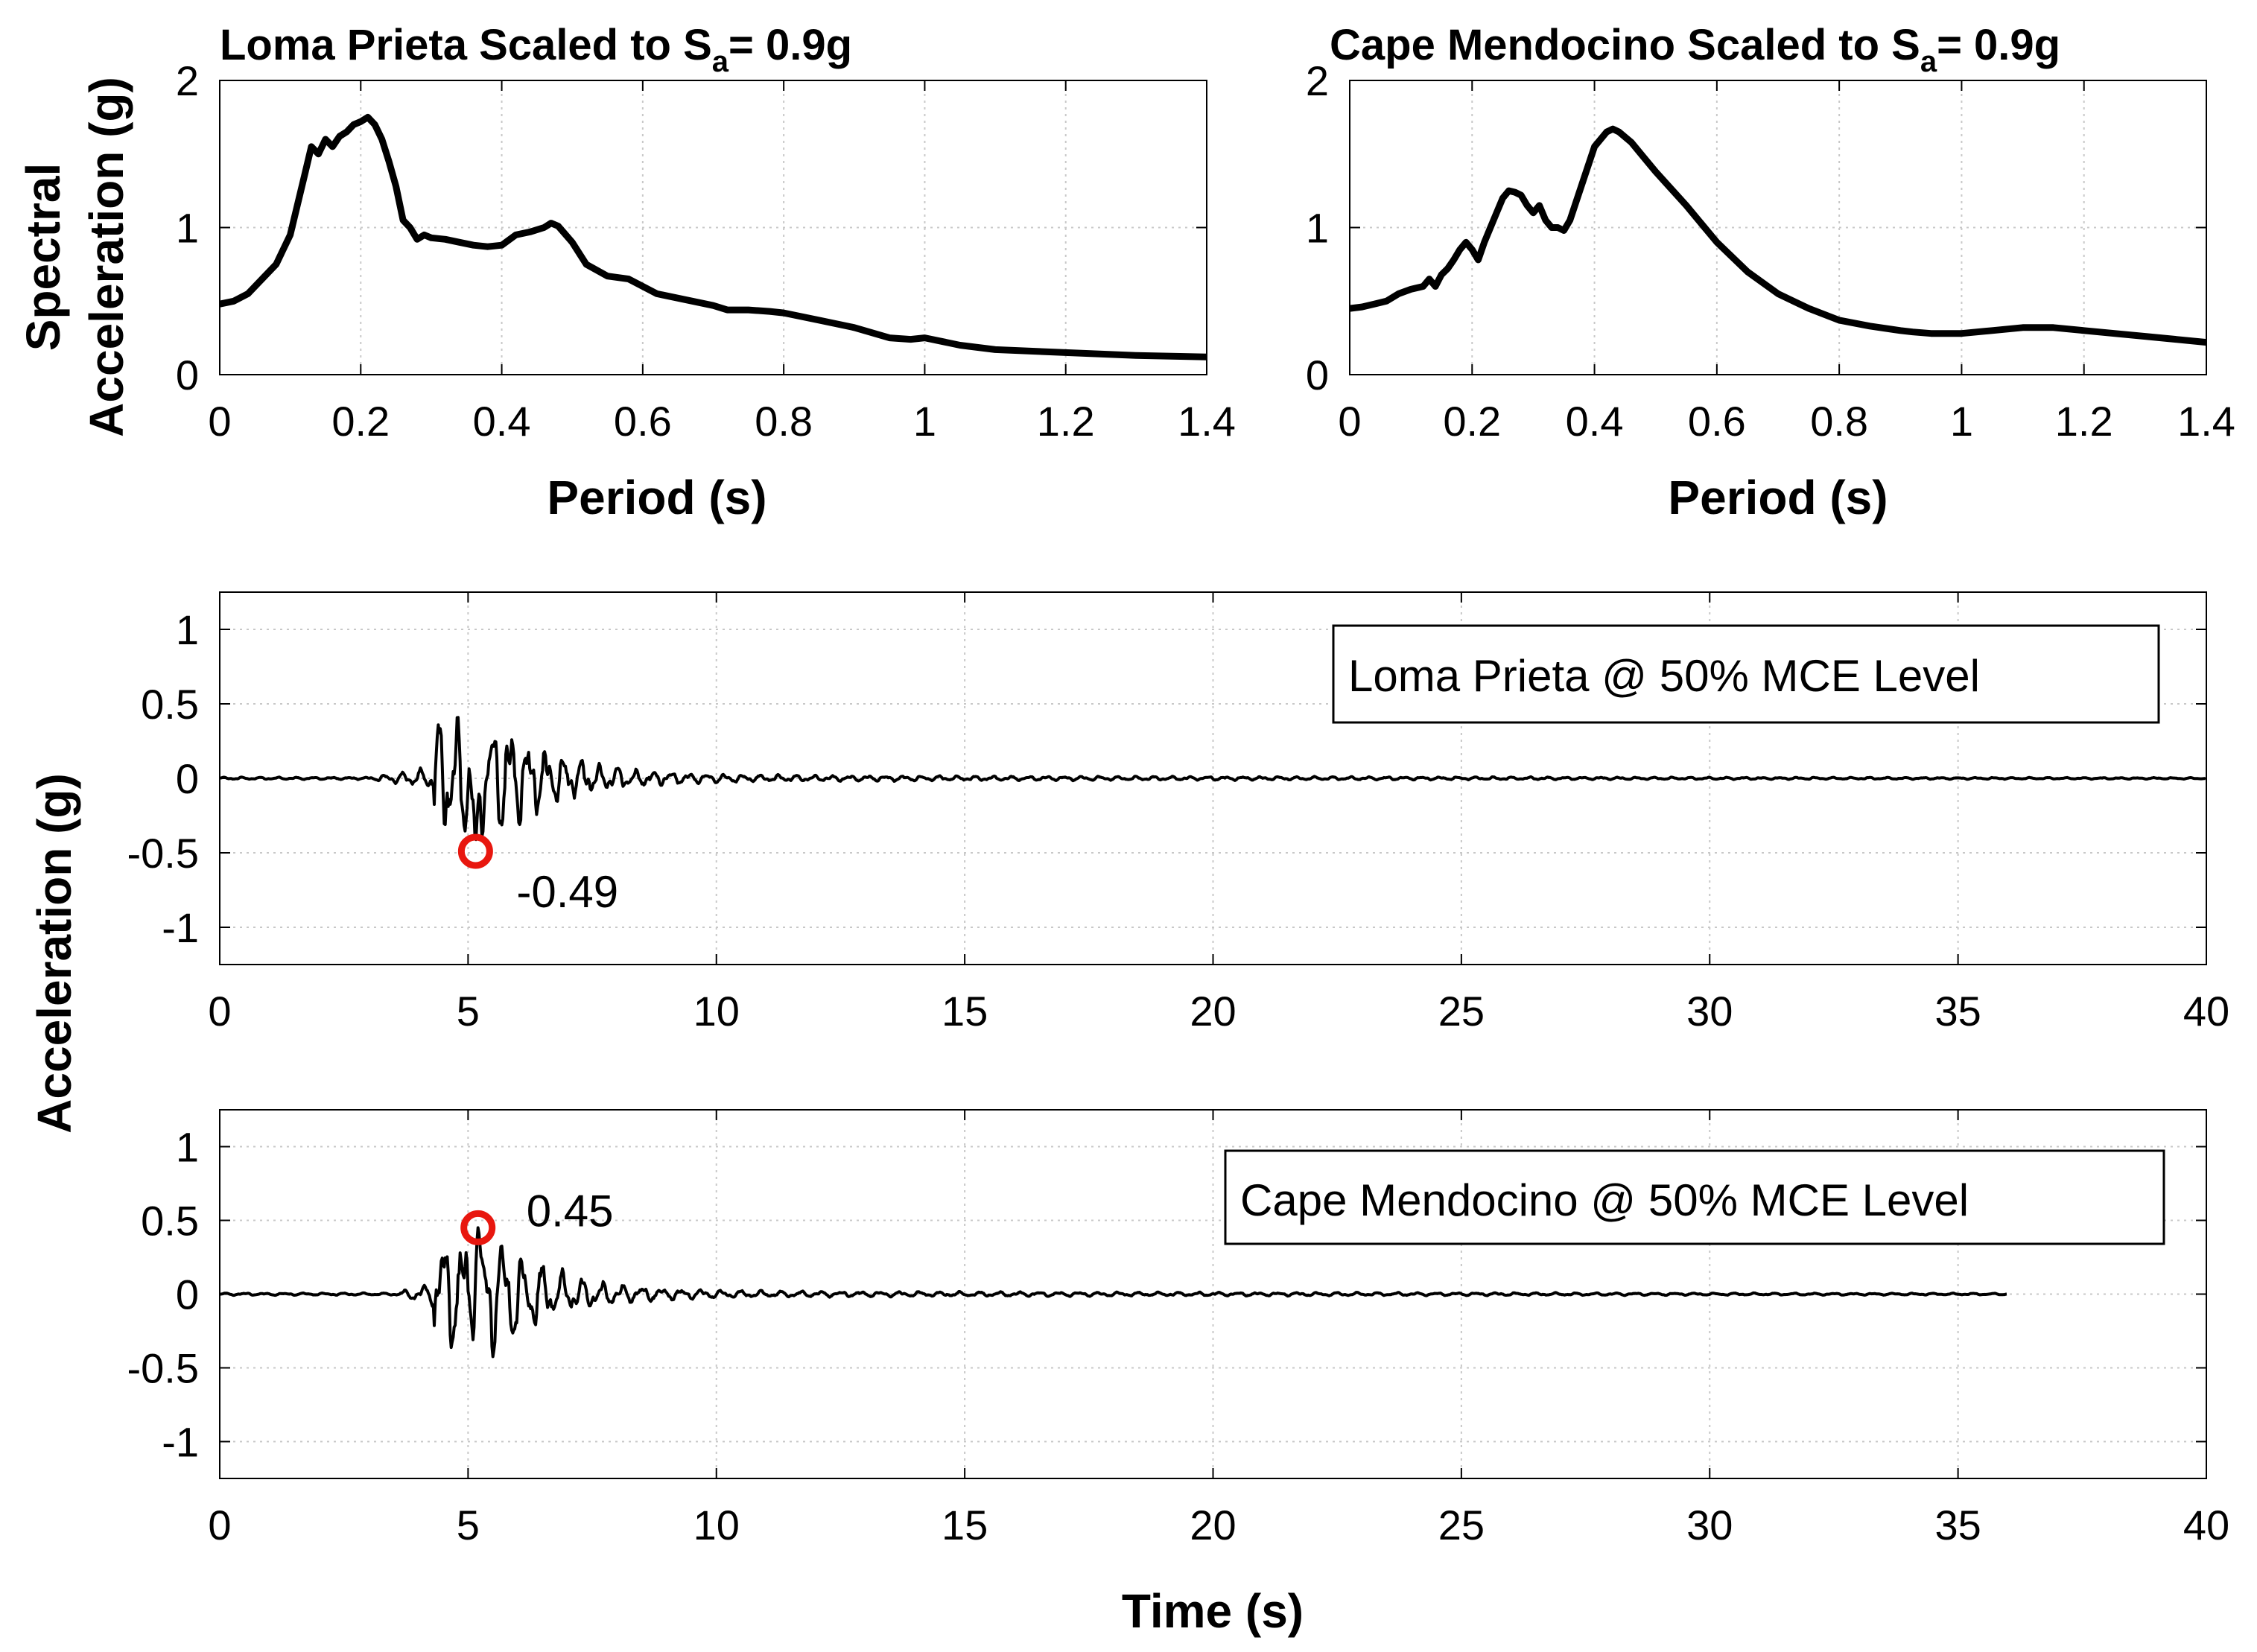 Image resolution: width=2257 pixels, height=1652 pixels. What do you see at coordinates (1066, 421) in the screenshot?
I see `lp-spectrum-xtick-label: 1.2` at bounding box center [1066, 421].